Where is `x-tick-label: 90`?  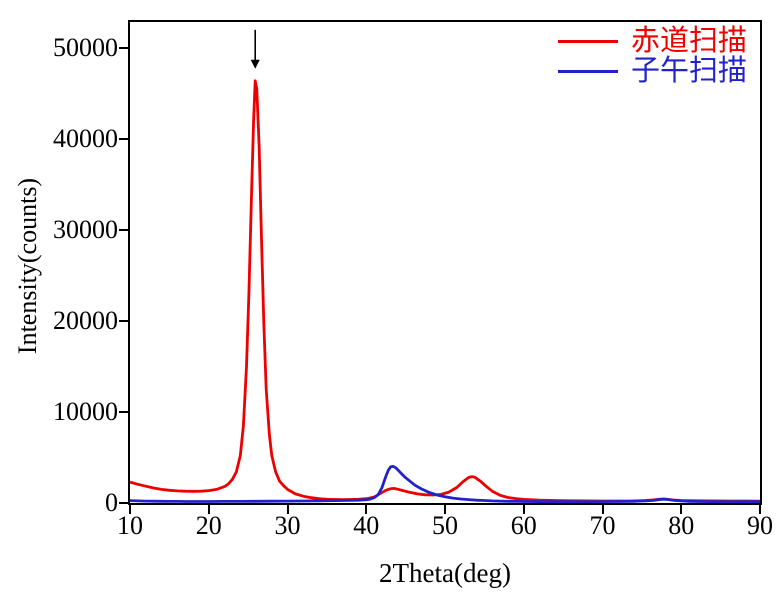 x-tick-label: 90 is located at coordinates (760, 525).